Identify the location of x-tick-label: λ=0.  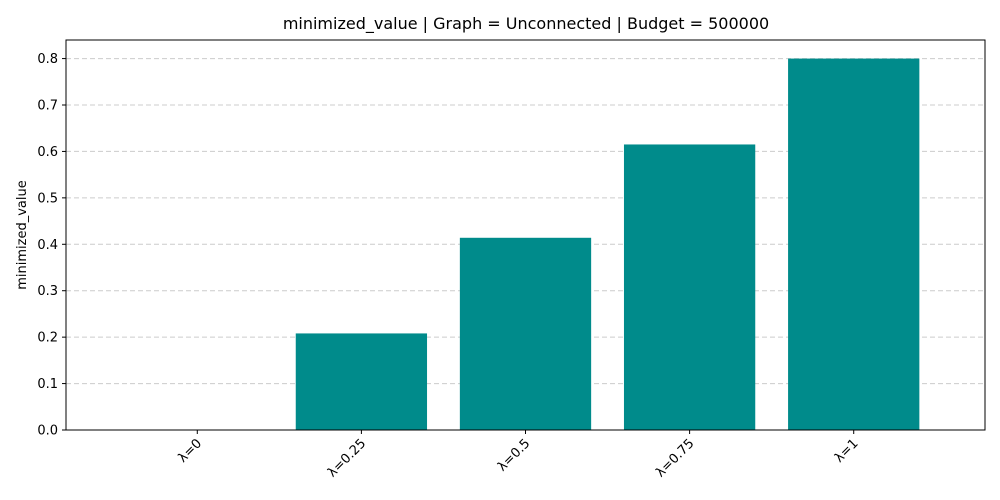
(191, 451).